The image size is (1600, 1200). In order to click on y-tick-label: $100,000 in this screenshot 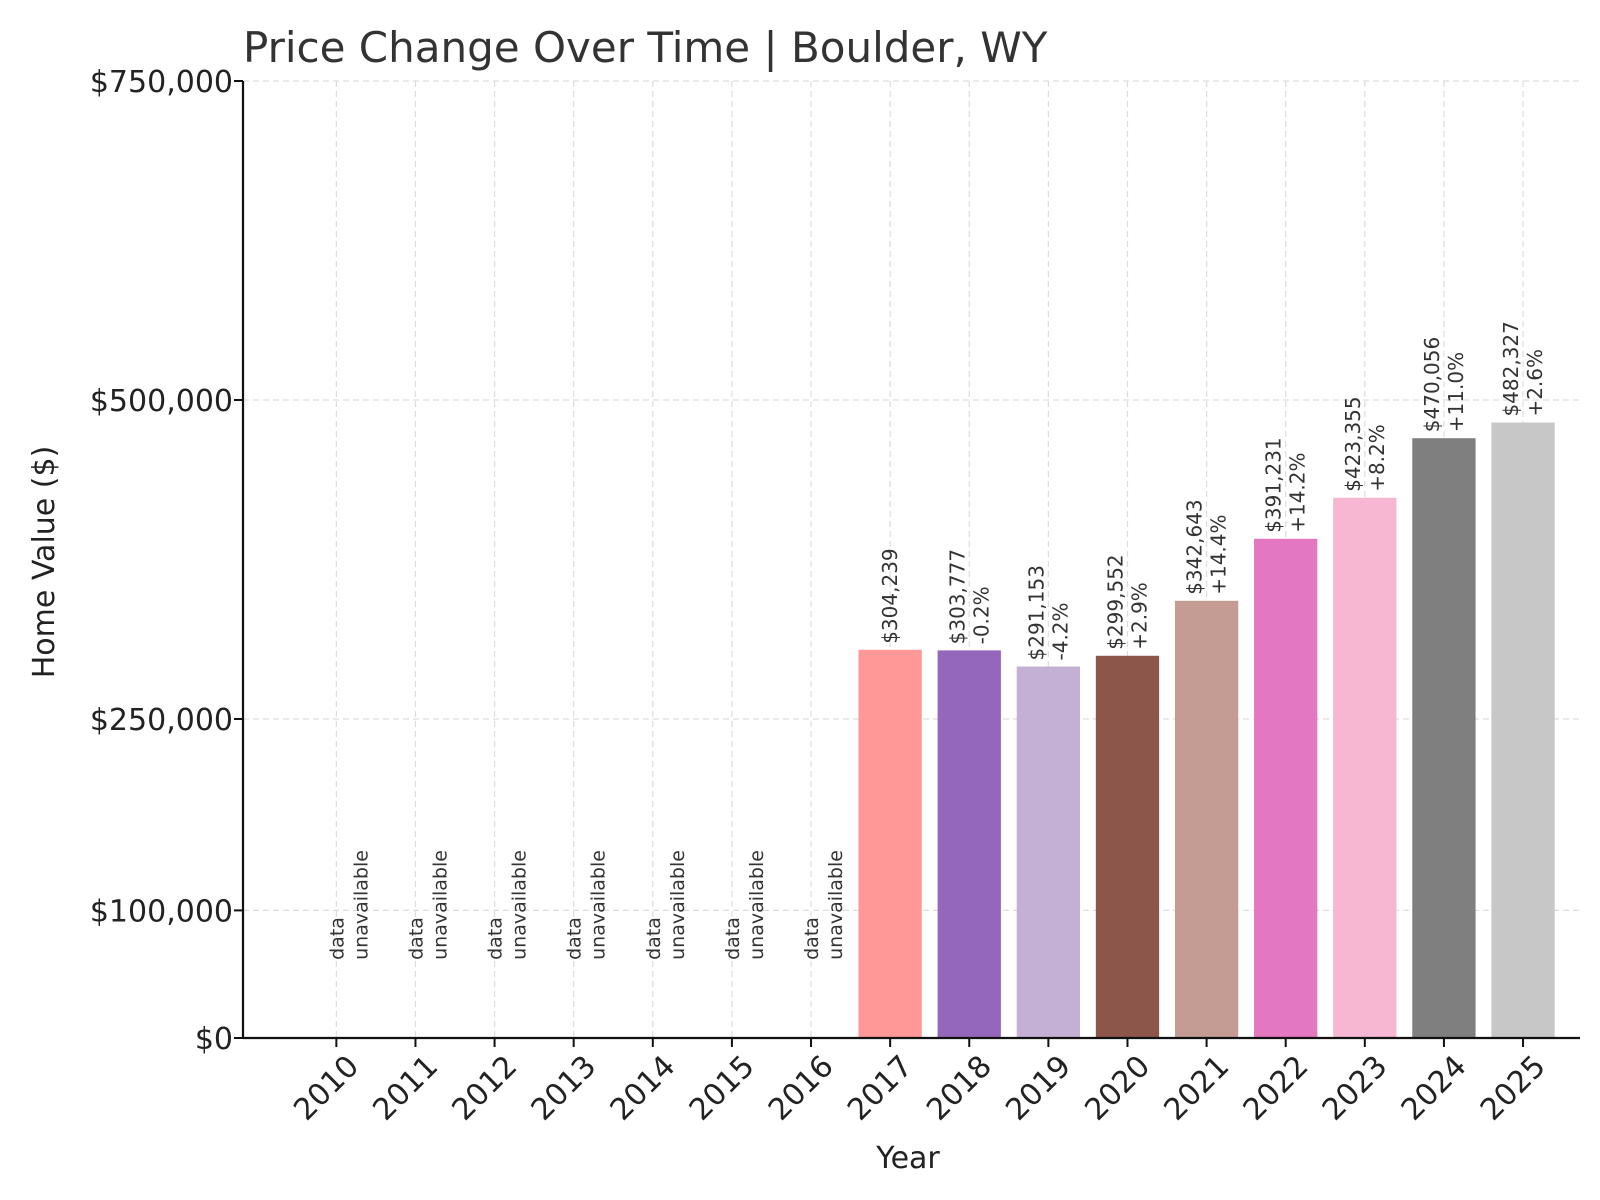, I will do `click(161, 911)`.